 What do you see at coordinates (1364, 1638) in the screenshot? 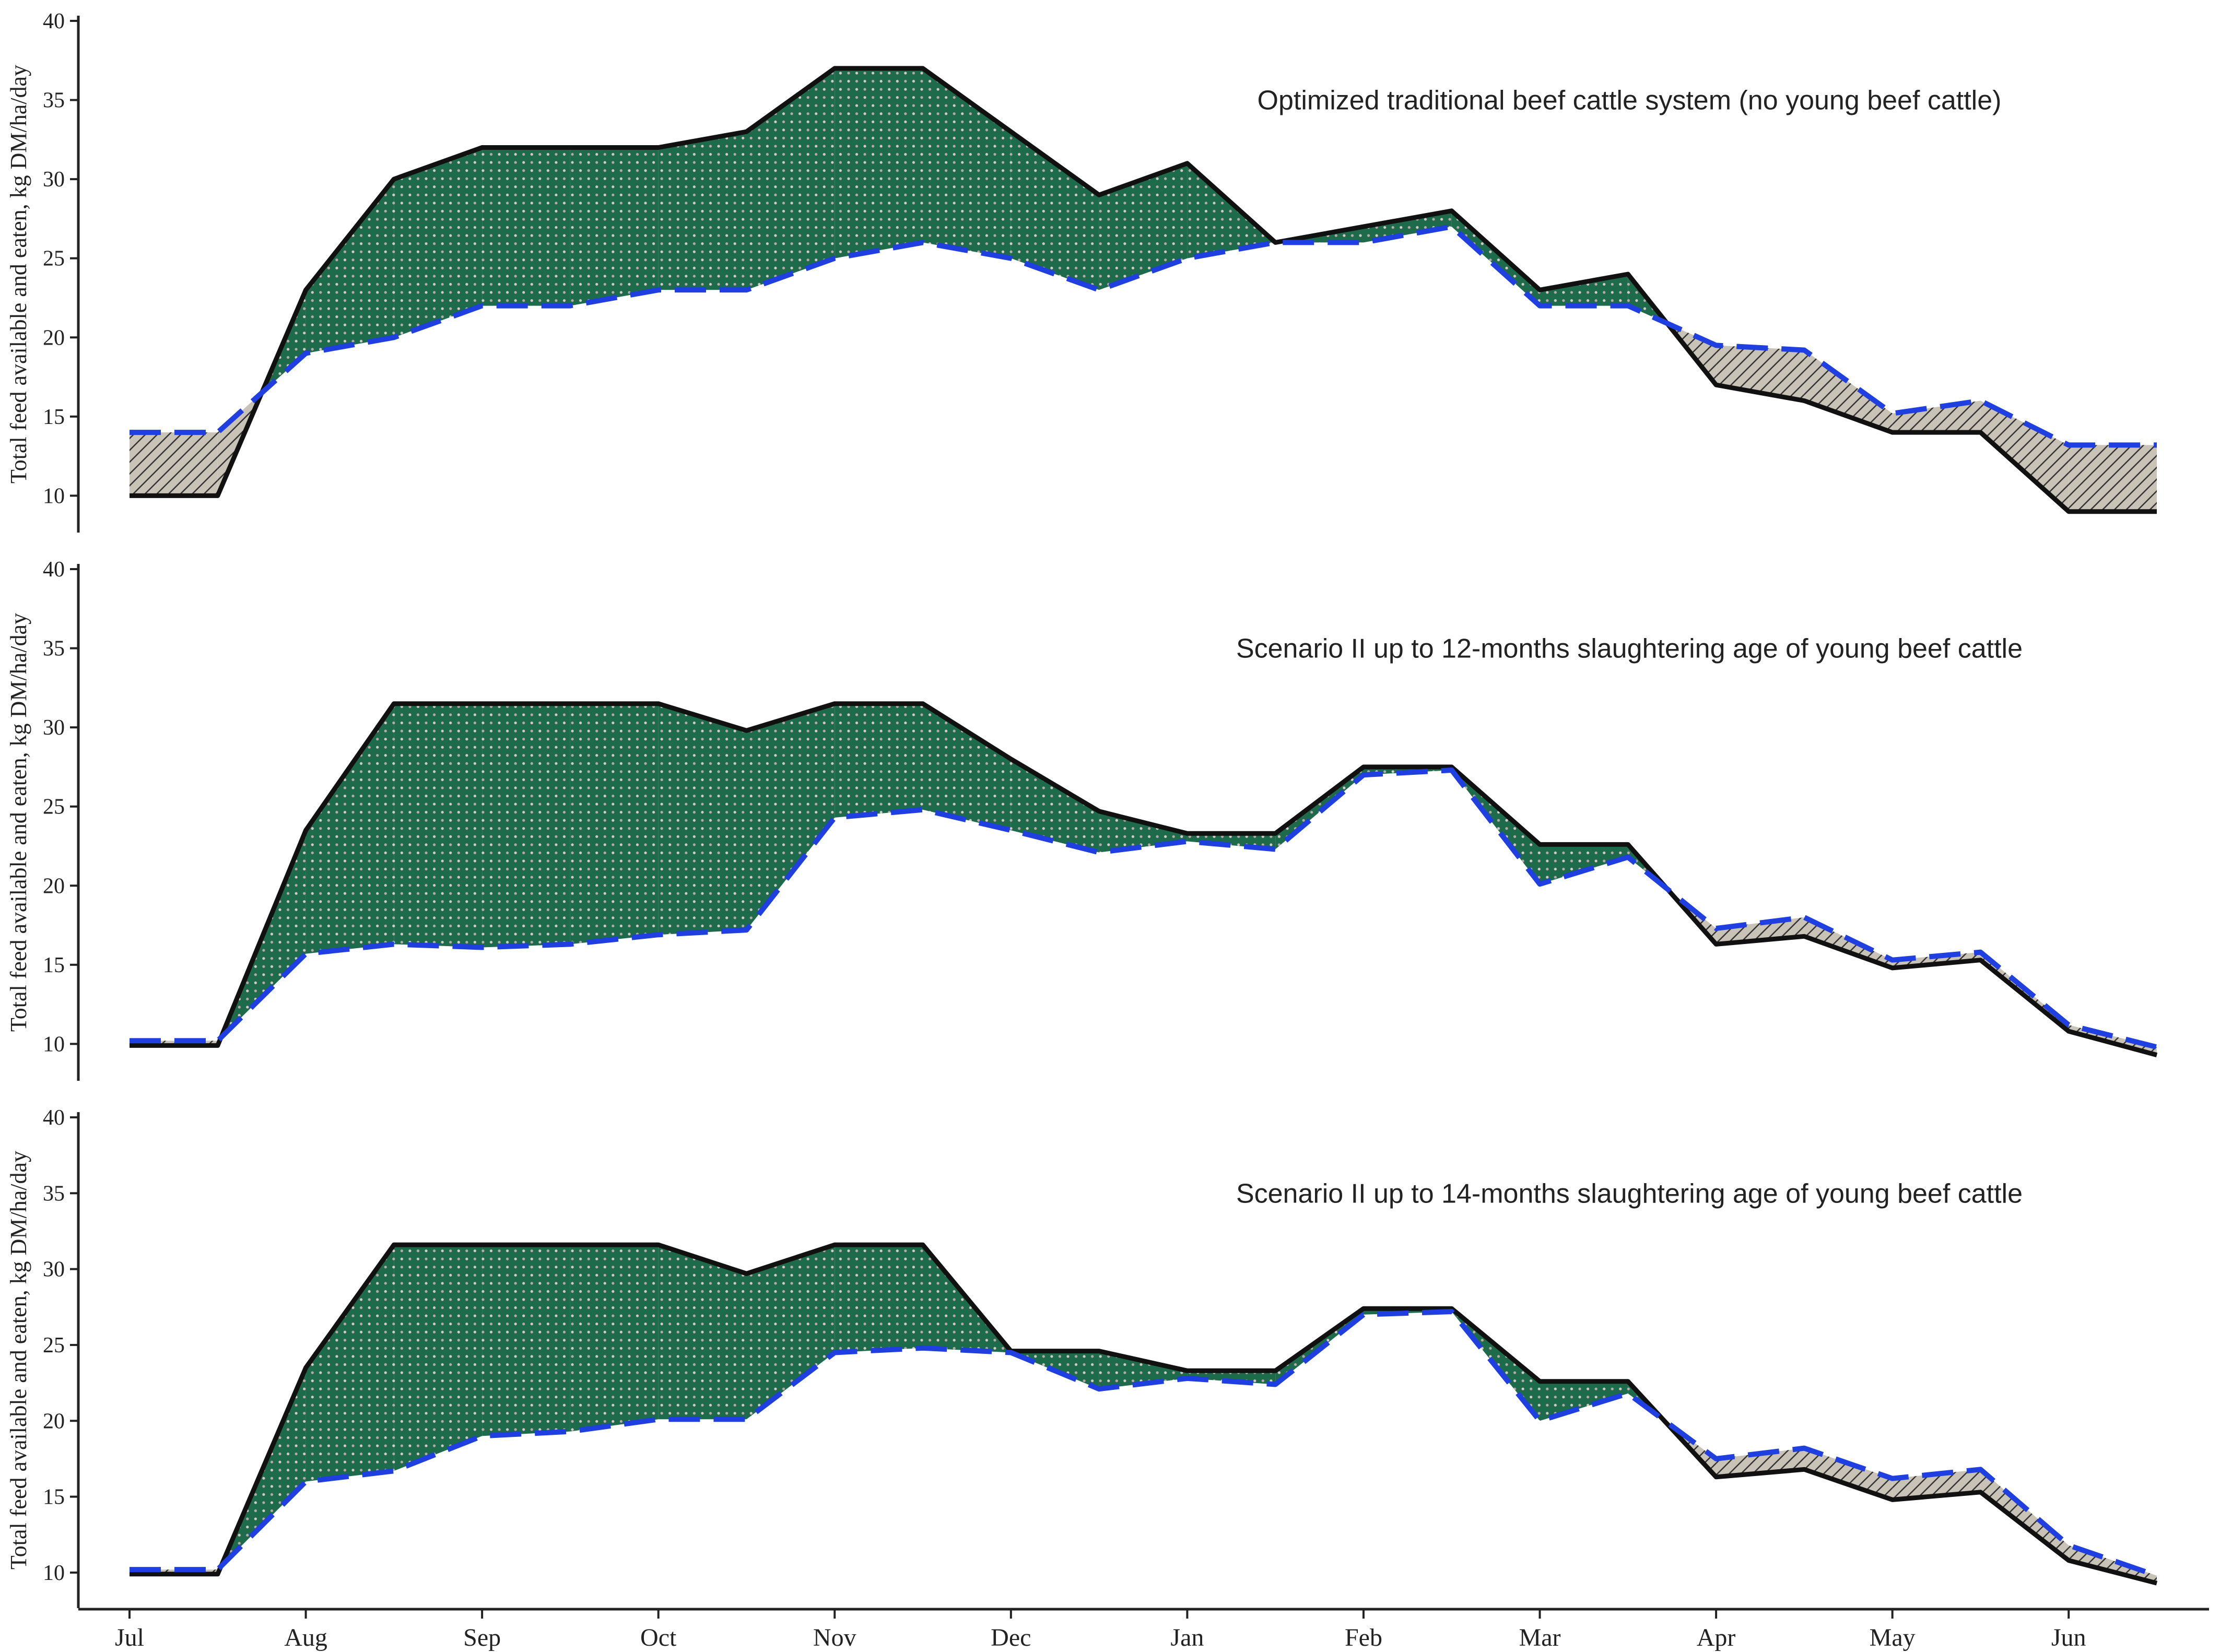
I see `x-tick-label-feb: Feb` at bounding box center [1364, 1638].